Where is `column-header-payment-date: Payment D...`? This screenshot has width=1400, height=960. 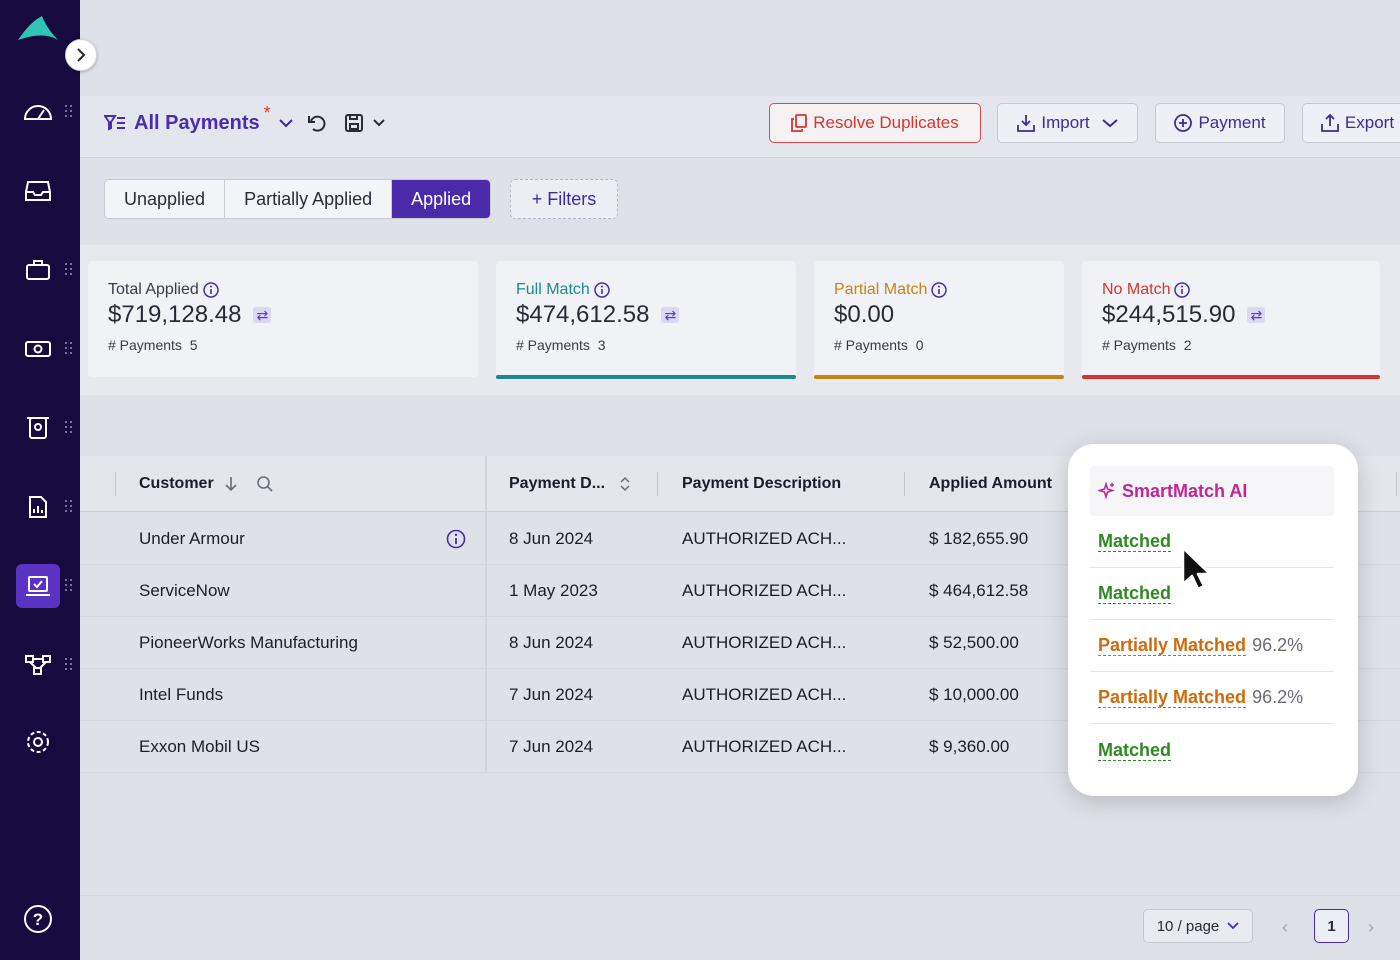 column-header-payment-date: Payment D... is located at coordinates (570, 484).